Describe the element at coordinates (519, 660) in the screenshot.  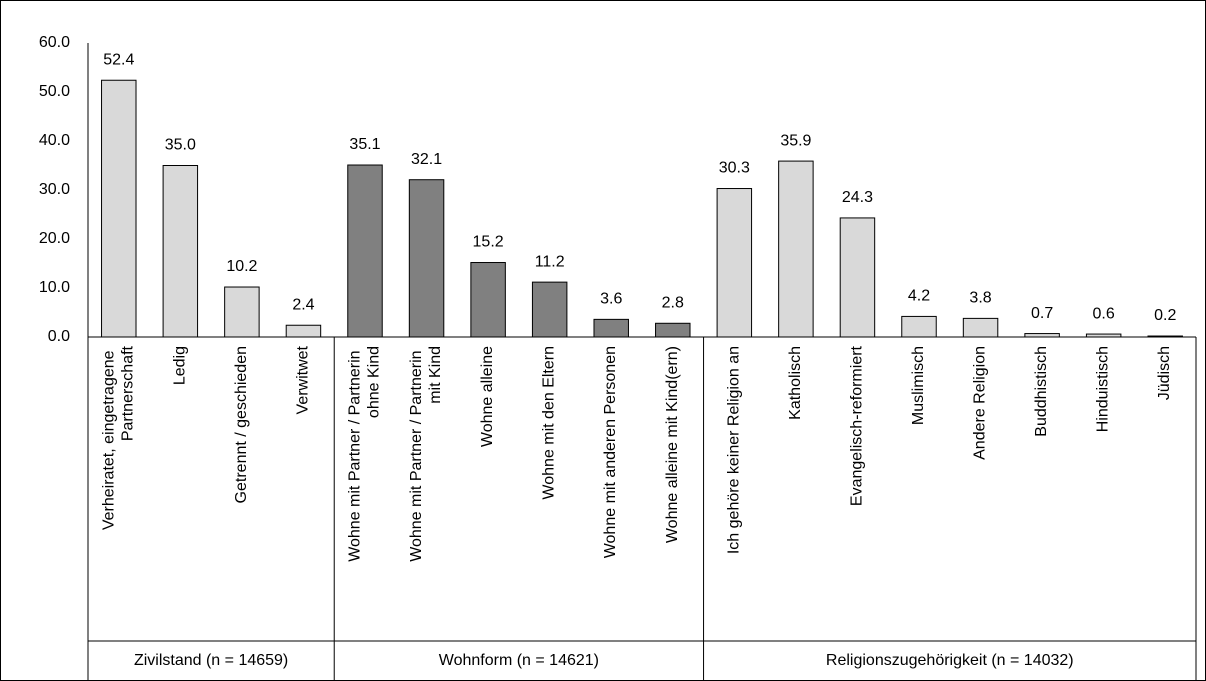
I see `group-label: Wohnform (n = 14621)` at that location.